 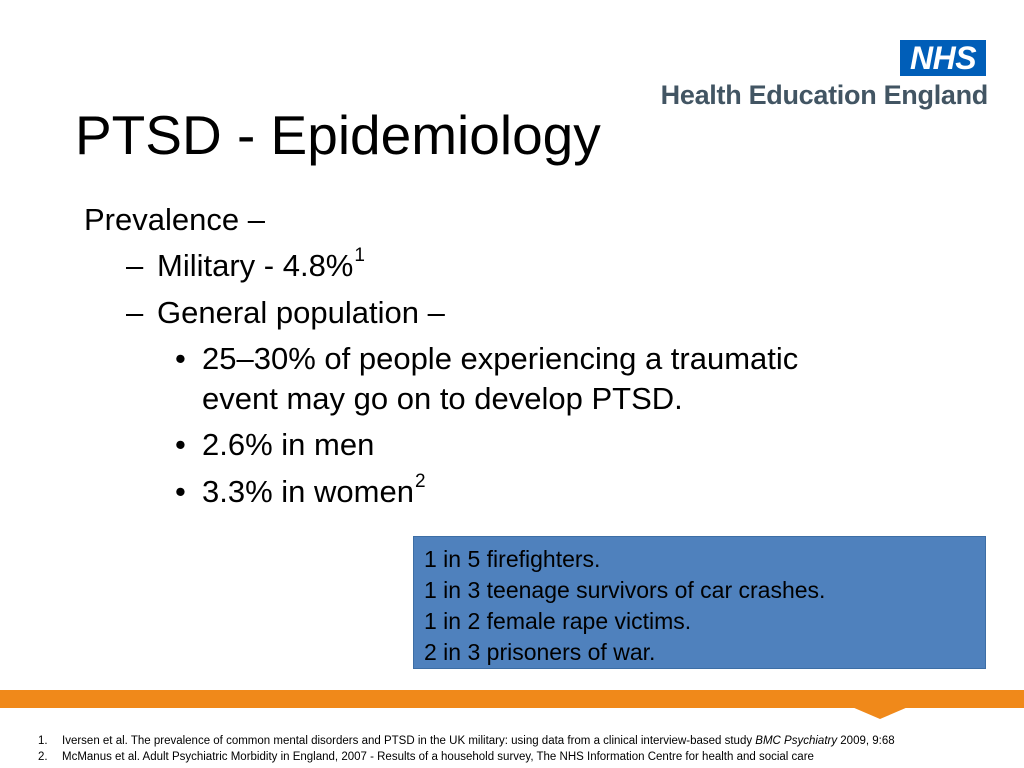 What do you see at coordinates (359, 256) in the screenshot?
I see `footnote-ref-1: 1` at bounding box center [359, 256].